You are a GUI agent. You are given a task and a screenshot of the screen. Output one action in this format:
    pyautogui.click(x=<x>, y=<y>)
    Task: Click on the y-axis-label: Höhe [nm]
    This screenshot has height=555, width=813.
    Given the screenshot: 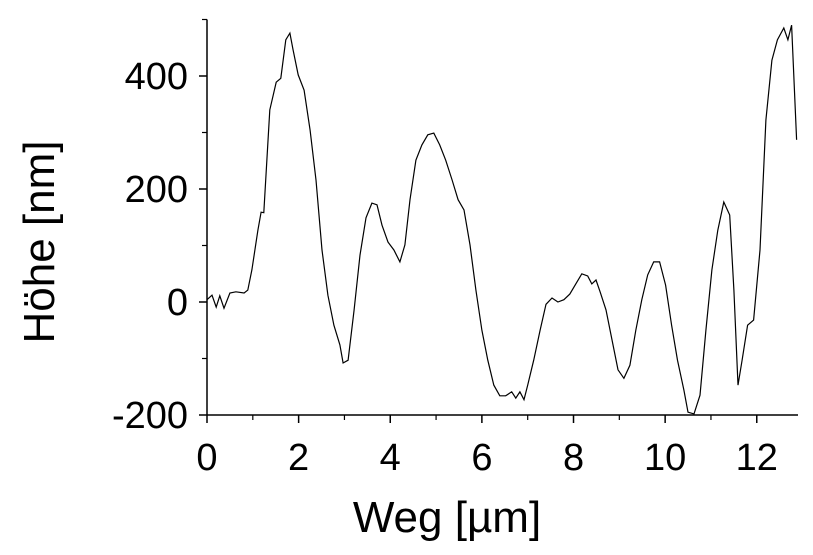 What is the action you would take?
    pyautogui.click(x=39, y=242)
    